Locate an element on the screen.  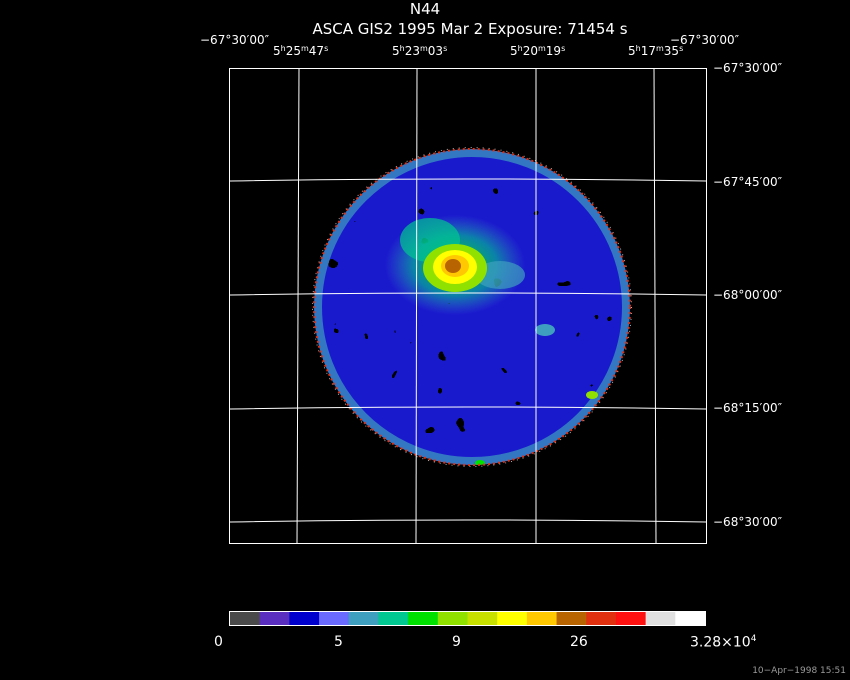
image-subtitle: ASCA GIS2 1995 Mar 2 Exposure: 71454 s is located at coordinates (470, 29).